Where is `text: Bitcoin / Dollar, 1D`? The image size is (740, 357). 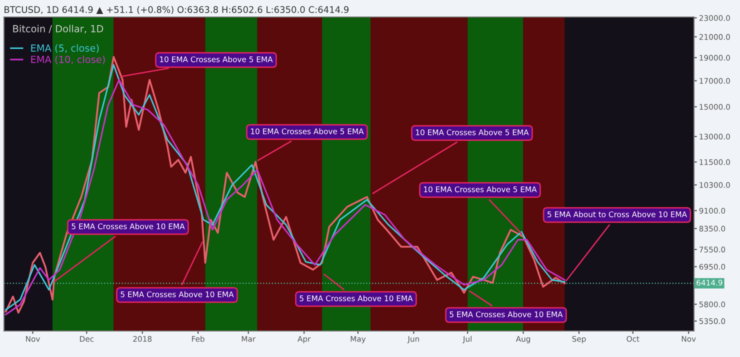
text: Bitcoin / Dollar, 1D is located at coordinates (58, 29).